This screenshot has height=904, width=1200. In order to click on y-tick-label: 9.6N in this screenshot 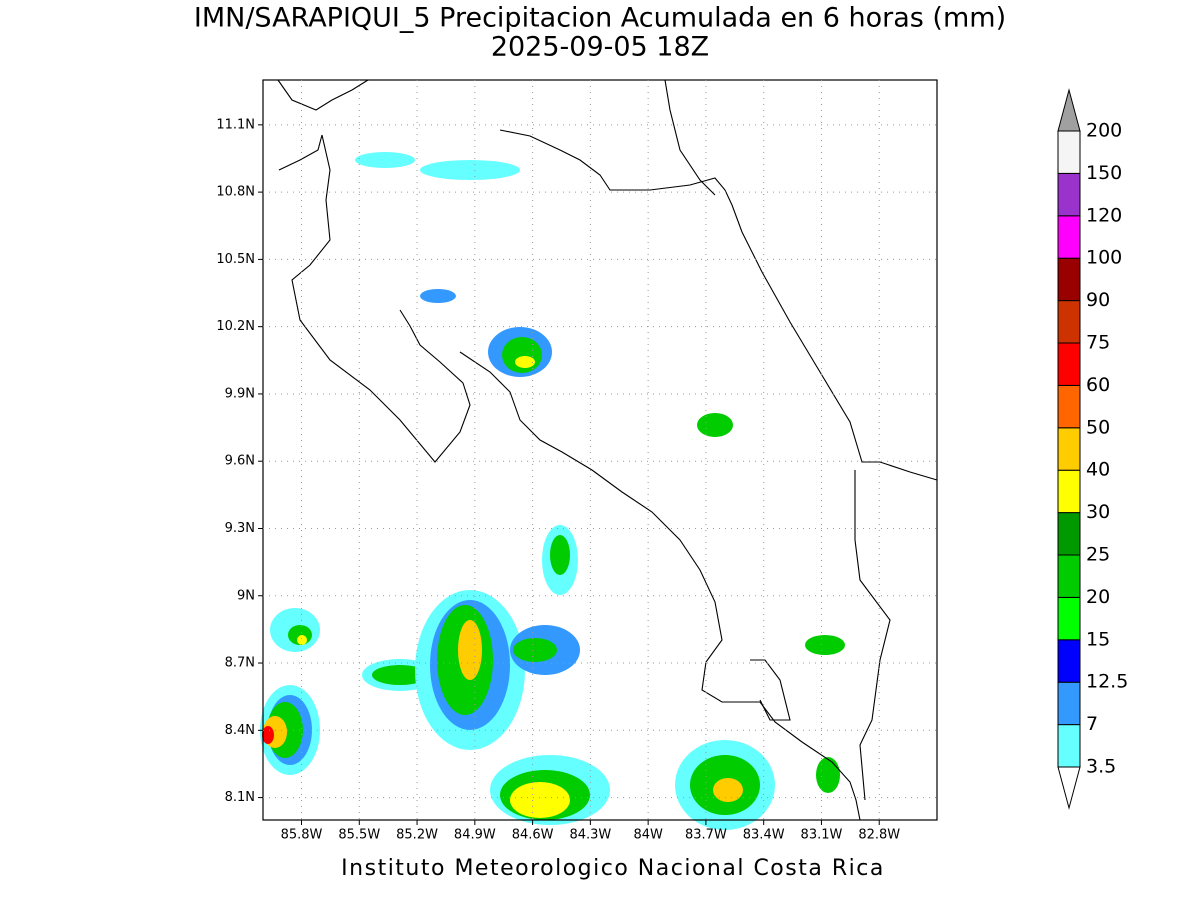, I will do `click(240, 461)`.